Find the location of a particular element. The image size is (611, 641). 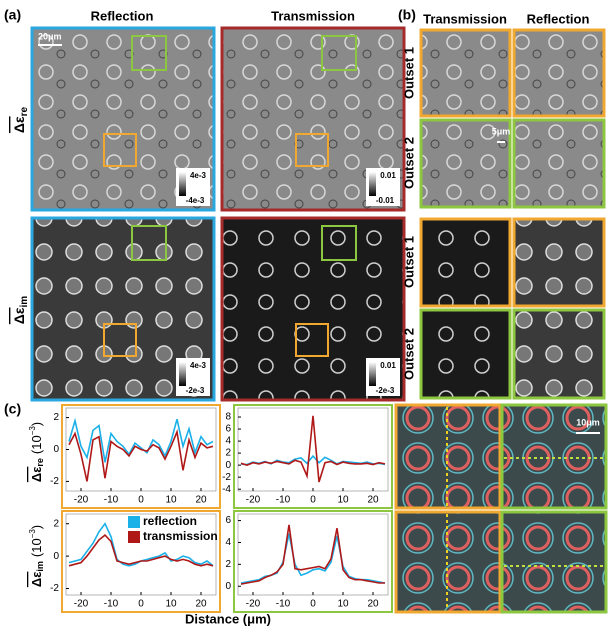

x-axis-label: Distance (μm) is located at coordinates (228, 618).